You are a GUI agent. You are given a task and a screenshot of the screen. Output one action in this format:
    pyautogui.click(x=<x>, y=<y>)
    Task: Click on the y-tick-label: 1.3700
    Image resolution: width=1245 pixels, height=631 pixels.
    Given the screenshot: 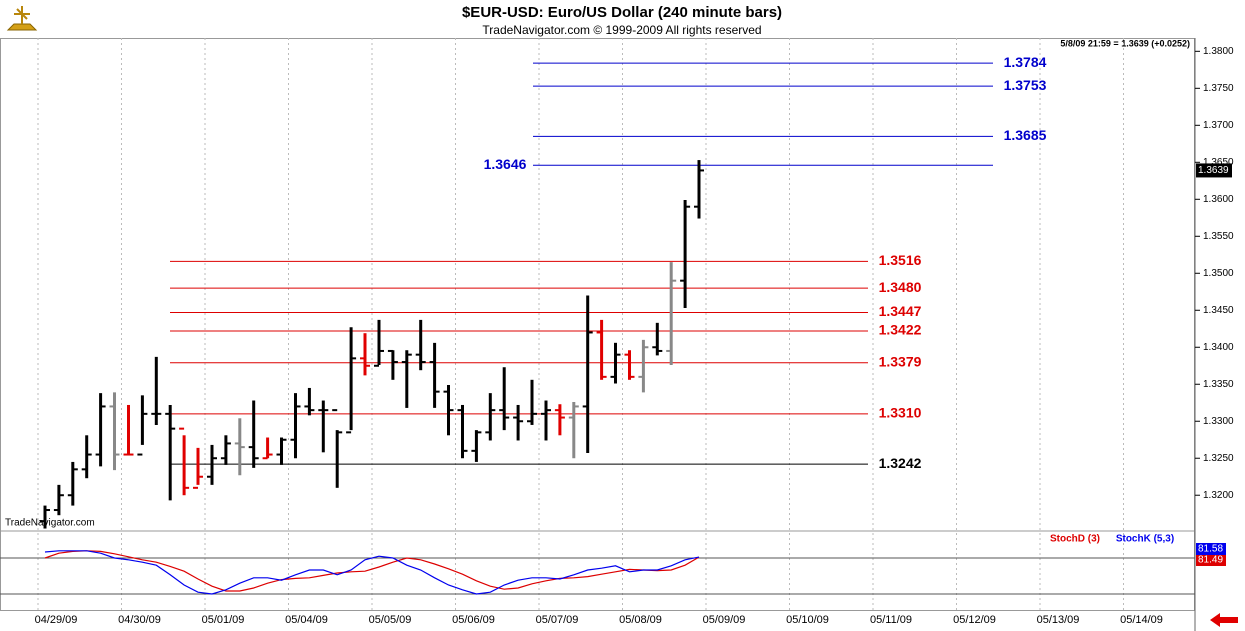 What is the action you would take?
    pyautogui.click(x=1218, y=125)
    